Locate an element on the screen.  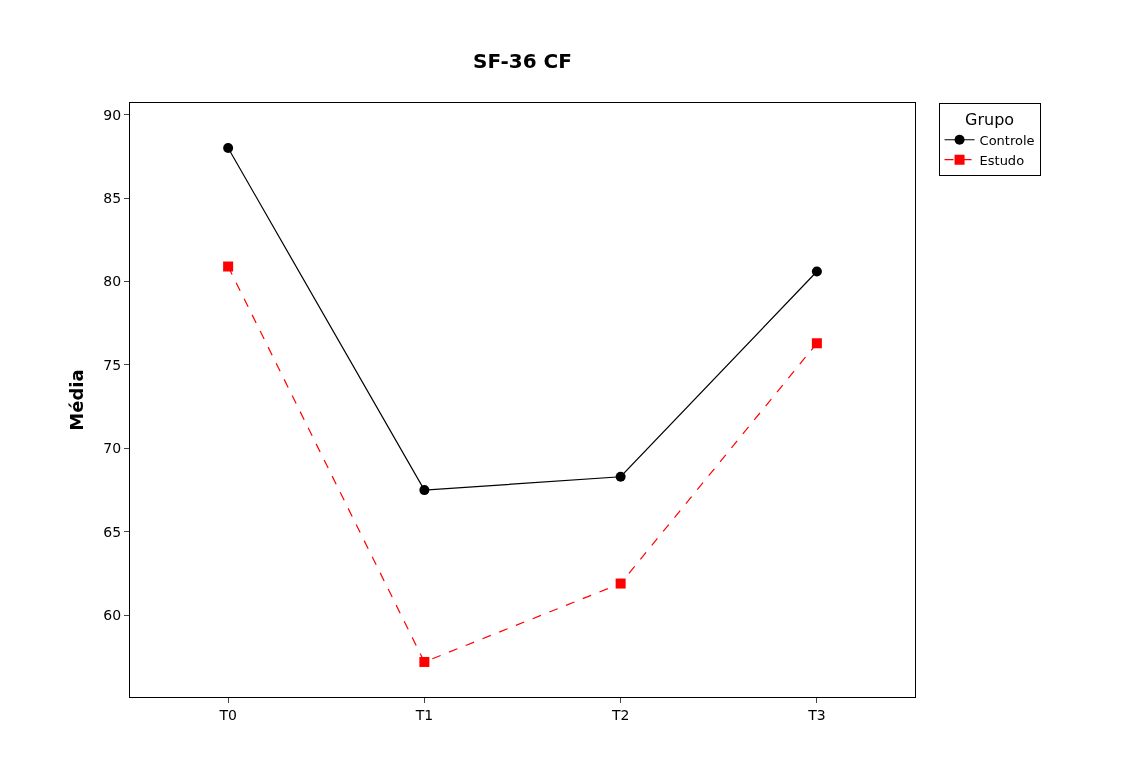
y-axis-title: Média is located at coordinates (76, 400).